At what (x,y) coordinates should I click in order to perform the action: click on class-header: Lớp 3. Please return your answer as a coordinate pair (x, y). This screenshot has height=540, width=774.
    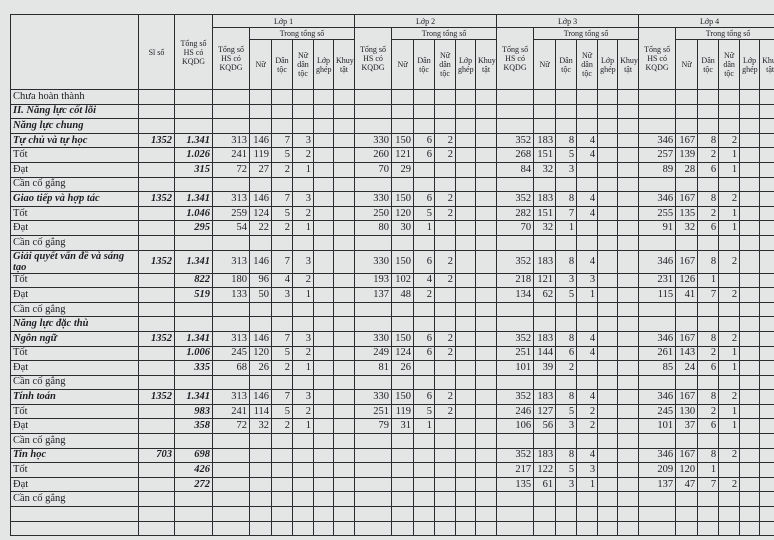
    Looking at the image, I should click on (568, 21).